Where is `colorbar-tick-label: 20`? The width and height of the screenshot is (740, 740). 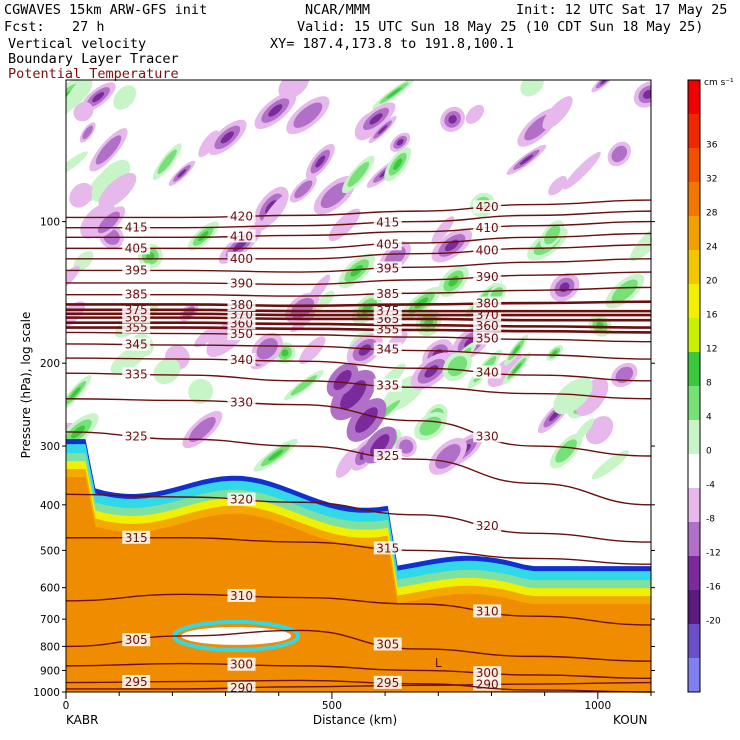
colorbar-tick-label: 20 is located at coordinates (712, 282).